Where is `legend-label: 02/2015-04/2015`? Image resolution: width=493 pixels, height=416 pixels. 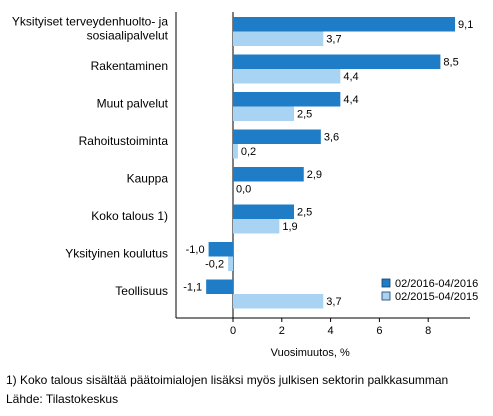
legend-label: 02/2015-04/2015 is located at coordinates (436, 297).